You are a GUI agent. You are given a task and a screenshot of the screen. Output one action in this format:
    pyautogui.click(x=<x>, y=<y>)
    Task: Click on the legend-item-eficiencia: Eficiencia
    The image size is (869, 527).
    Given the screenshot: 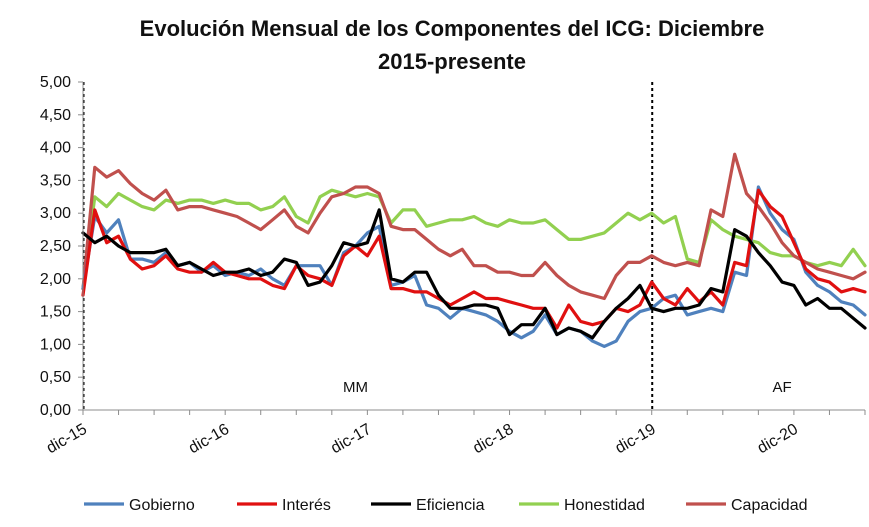 What is the action you would take?
    pyautogui.click(x=428, y=505)
    